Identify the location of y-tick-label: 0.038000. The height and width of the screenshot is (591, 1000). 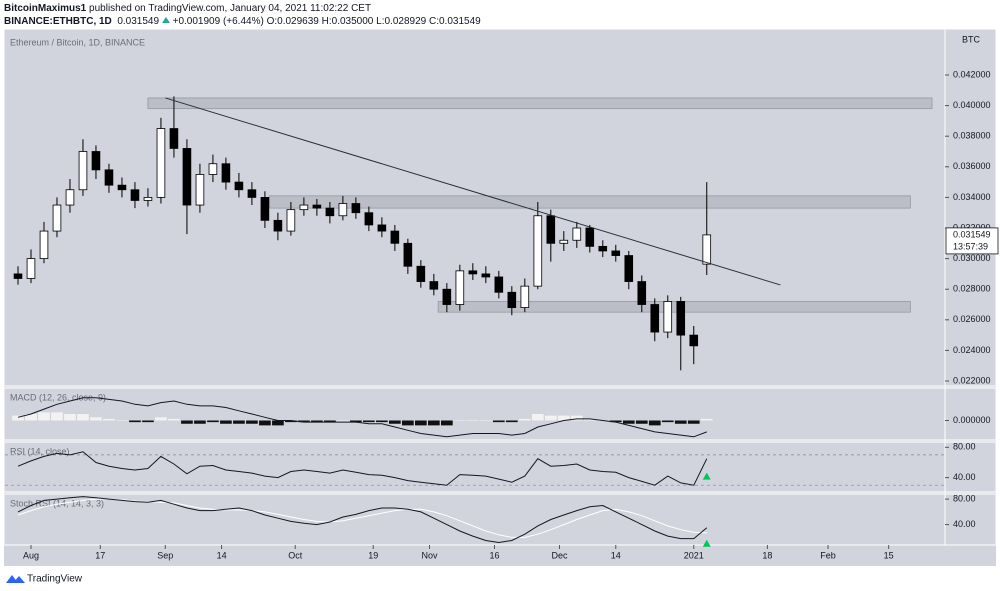
(972, 136).